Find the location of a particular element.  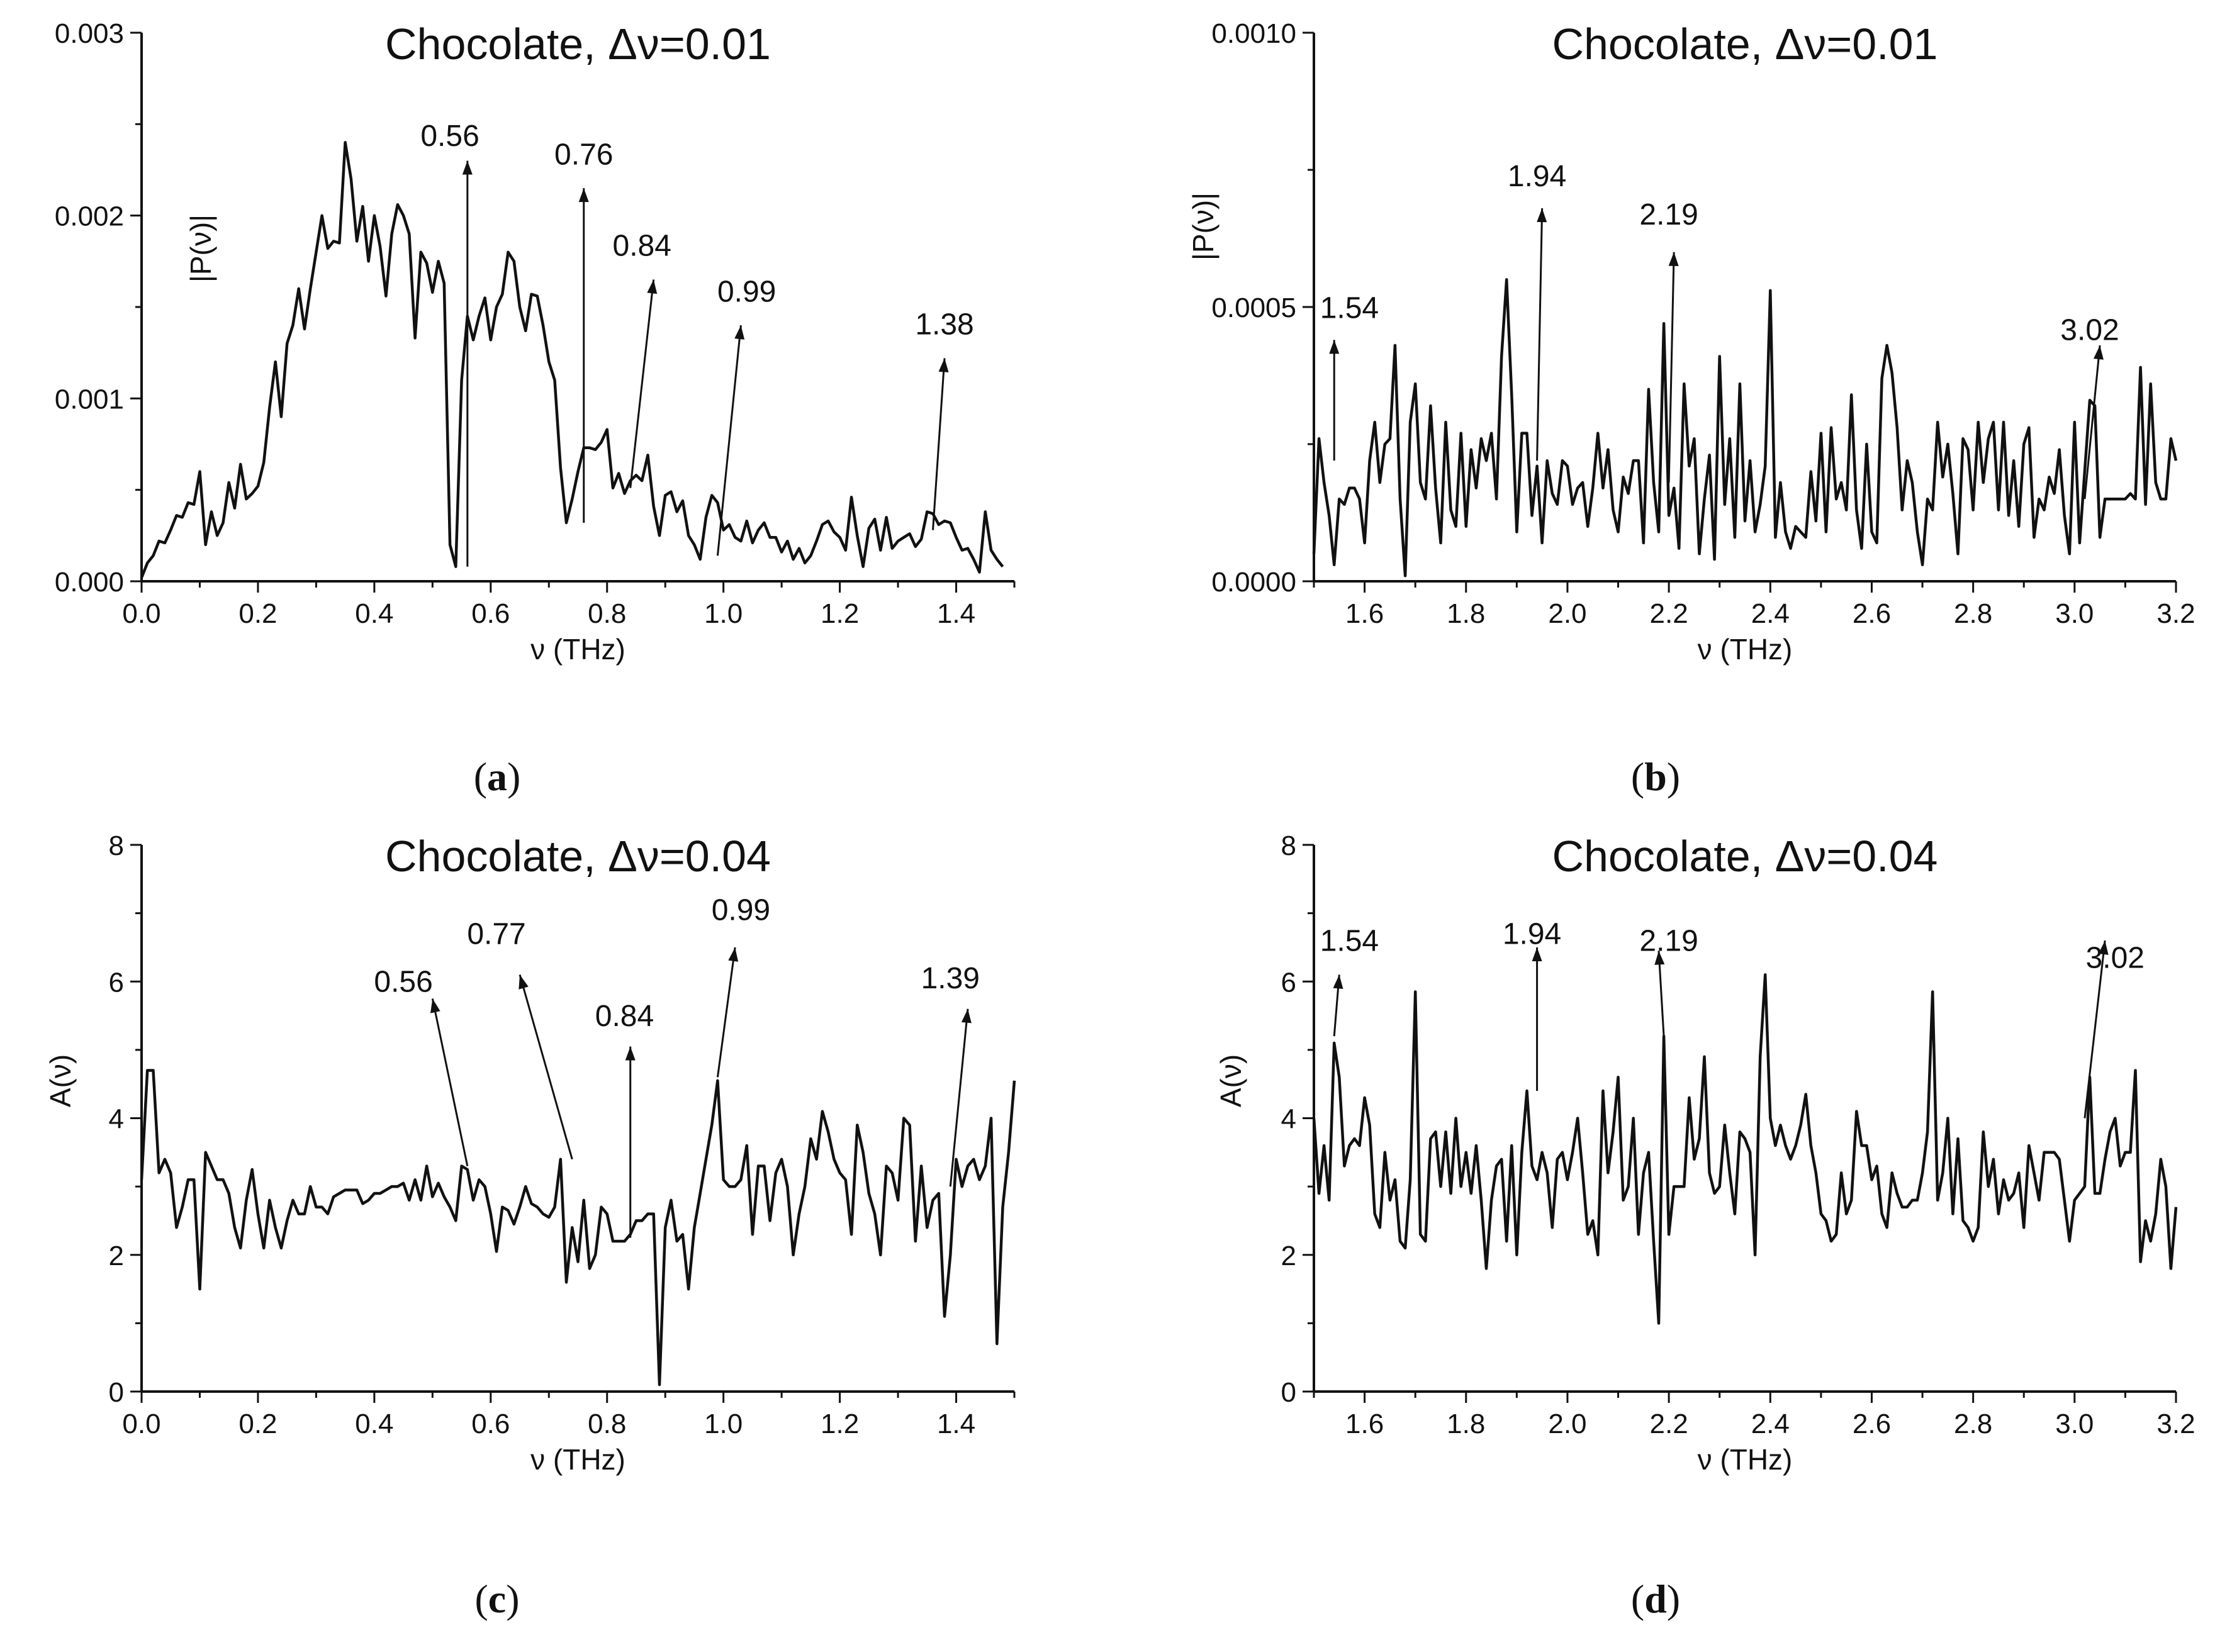

caption-letter: b is located at coordinates (1655, 776).